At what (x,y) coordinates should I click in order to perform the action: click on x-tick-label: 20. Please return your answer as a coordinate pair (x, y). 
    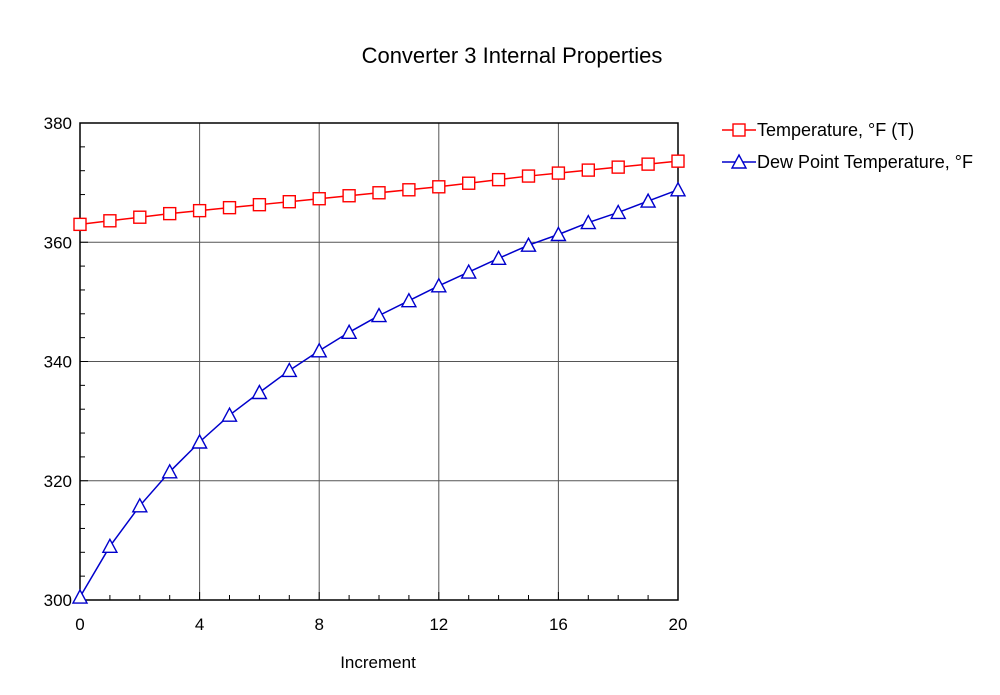
    Looking at the image, I should click on (678, 624).